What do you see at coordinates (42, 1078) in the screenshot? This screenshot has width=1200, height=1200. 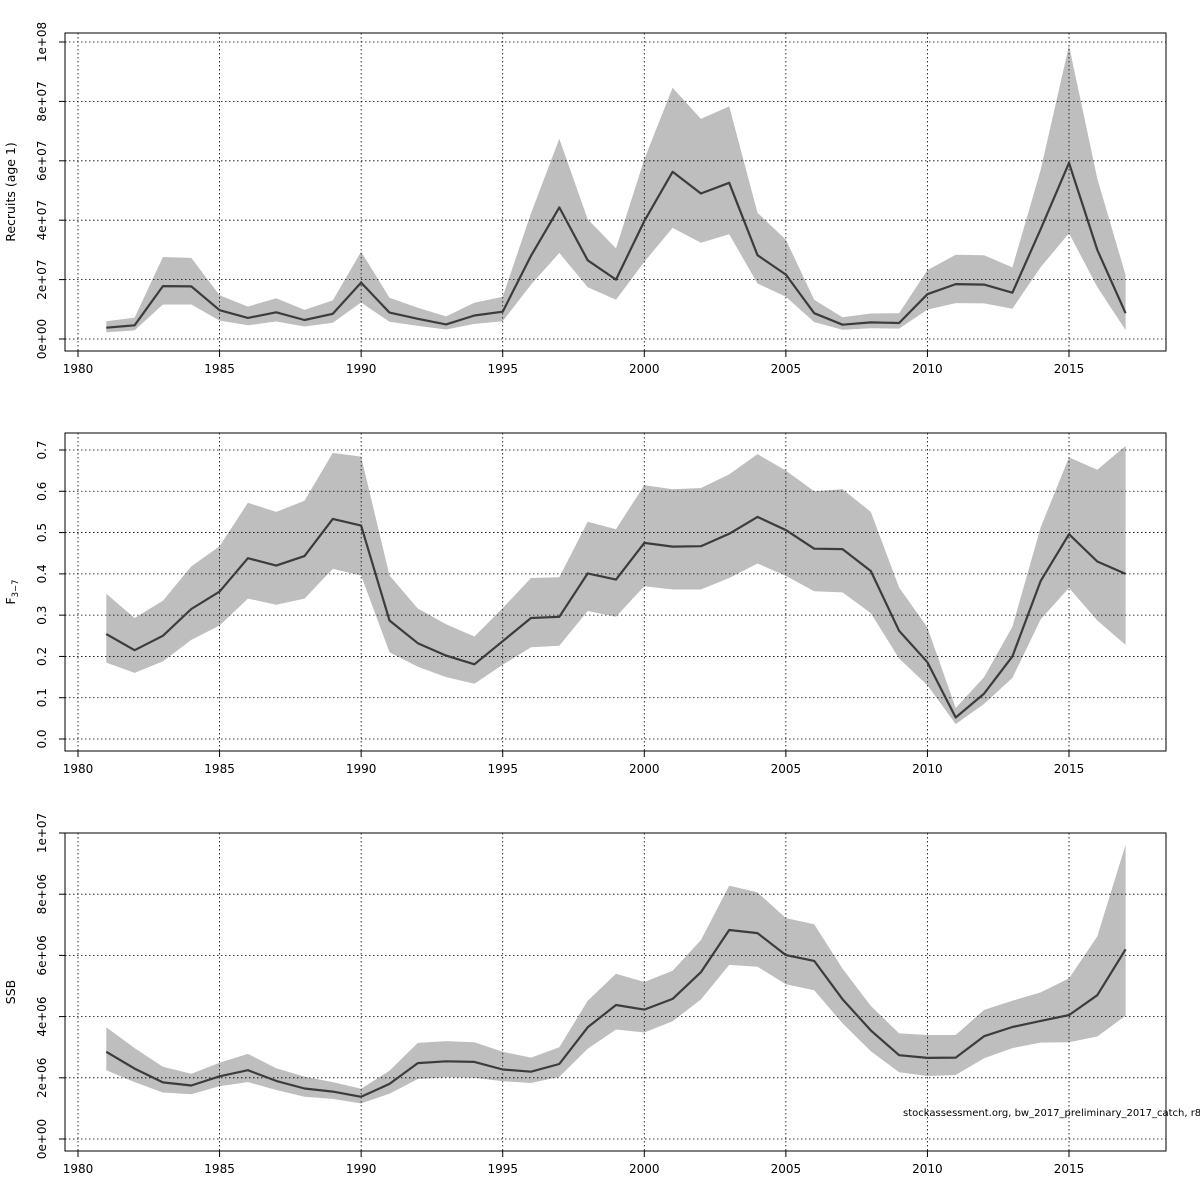 I see `y-tick-label: 2e+06` at bounding box center [42, 1078].